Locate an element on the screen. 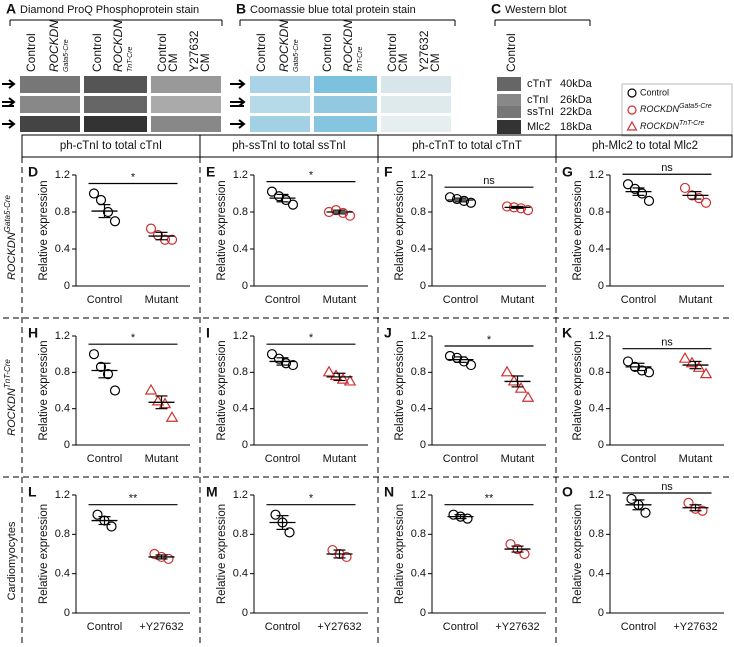 This screenshot has height=647, width=734. panel-letter: O is located at coordinates (567, 492).